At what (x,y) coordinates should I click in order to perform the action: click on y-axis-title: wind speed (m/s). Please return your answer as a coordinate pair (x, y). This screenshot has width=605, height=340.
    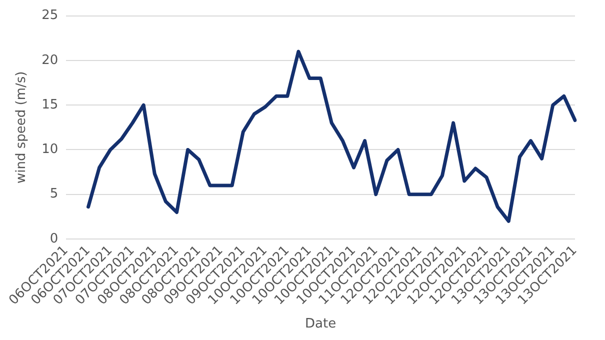
    Looking at the image, I should click on (22, 127).